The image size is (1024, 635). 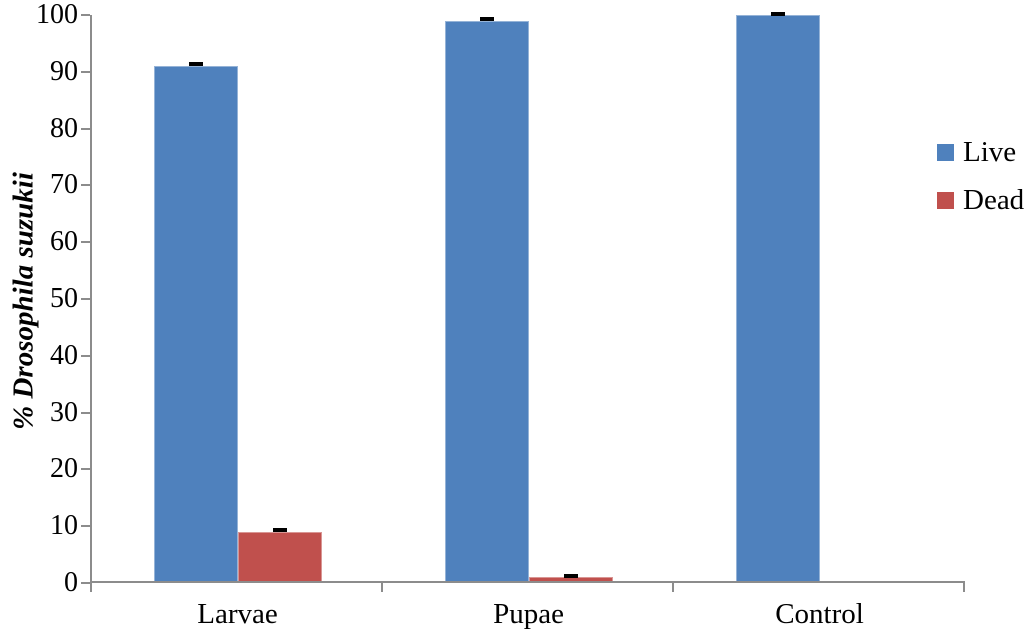 What do you see at coordinates (64, 71) in the screenshot?
I see `y-axis-tick-label: 90` at bounding box center [64, 71].